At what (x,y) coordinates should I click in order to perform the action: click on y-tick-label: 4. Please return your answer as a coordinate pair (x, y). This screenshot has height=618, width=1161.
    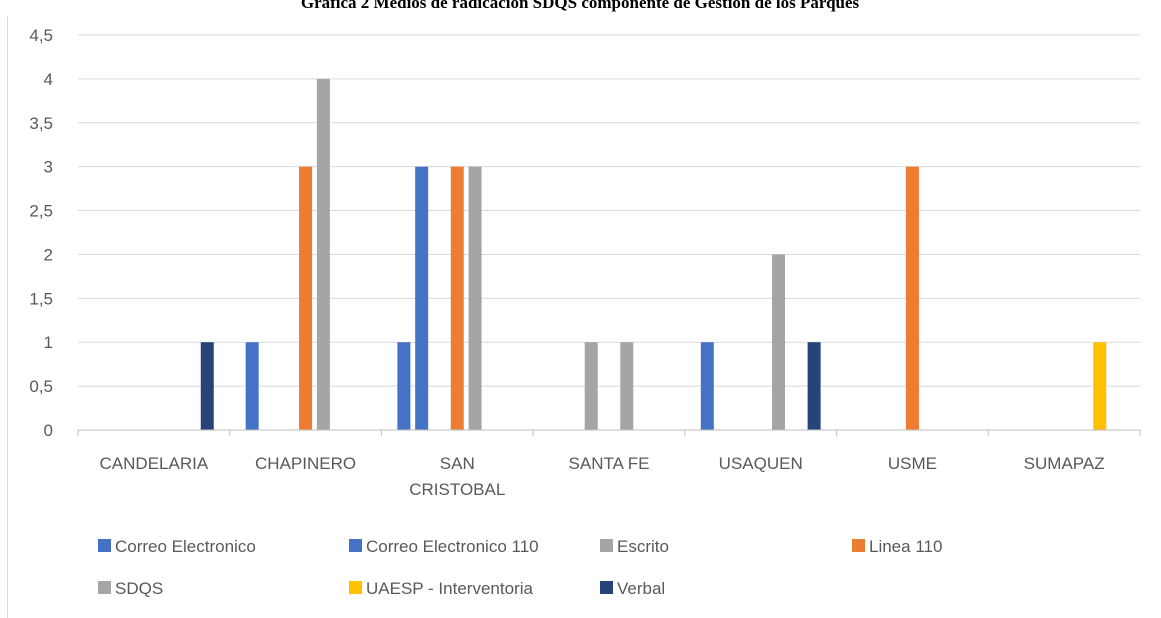
    Looking at the image, I should click on (48, 79).